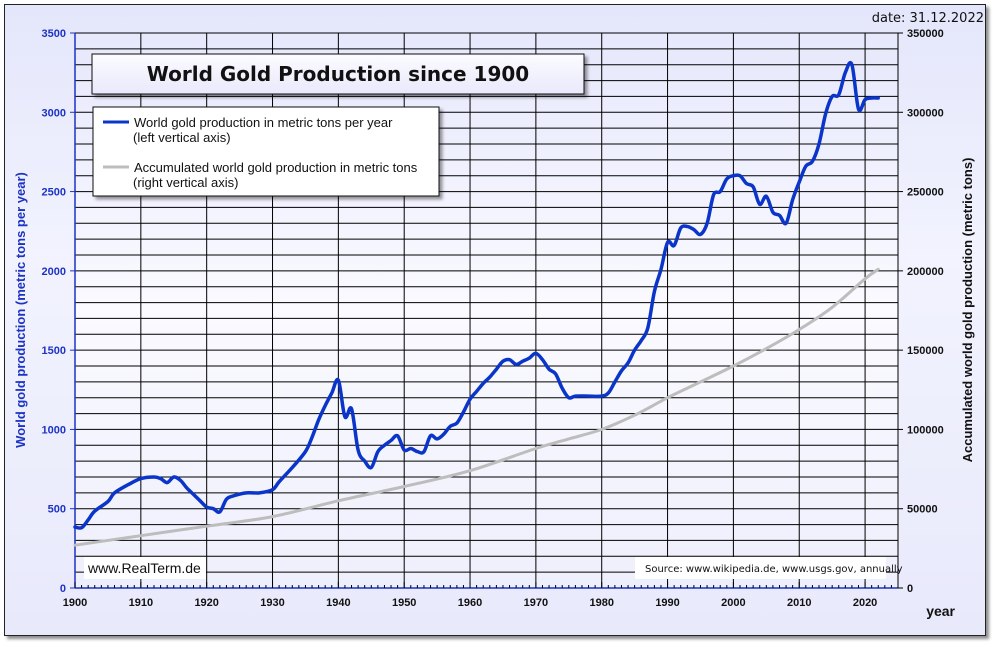 Image resolution: width=994 pixels, height=645 pixels. I want to click on x-tick-label: 2000, so click(733, 603).